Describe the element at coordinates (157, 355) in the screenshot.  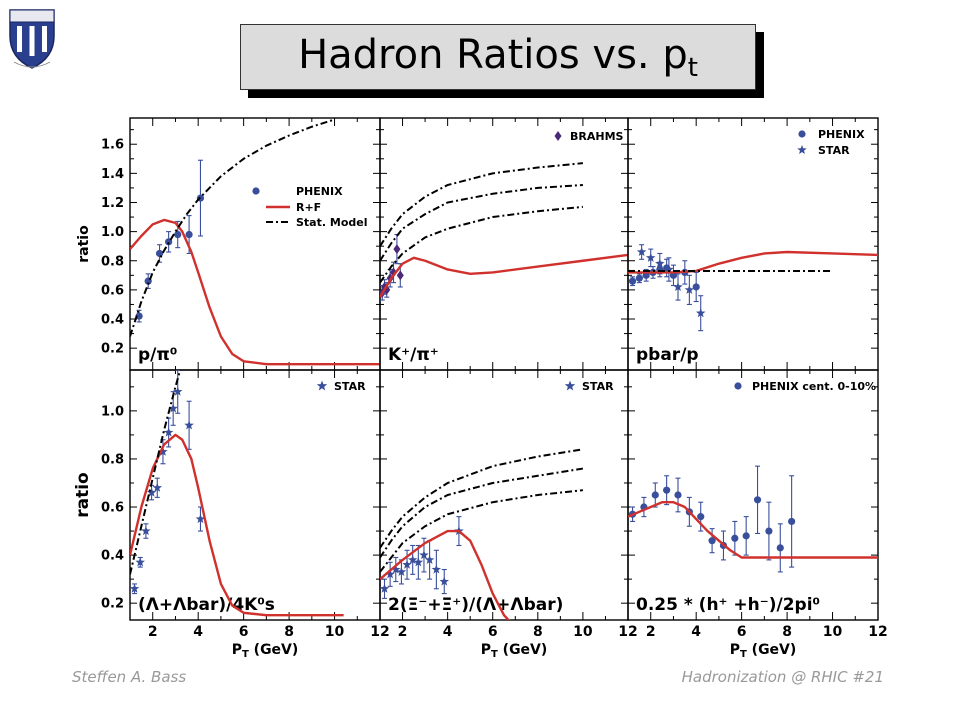
I see `panel-label: p/π⁰` at that location.